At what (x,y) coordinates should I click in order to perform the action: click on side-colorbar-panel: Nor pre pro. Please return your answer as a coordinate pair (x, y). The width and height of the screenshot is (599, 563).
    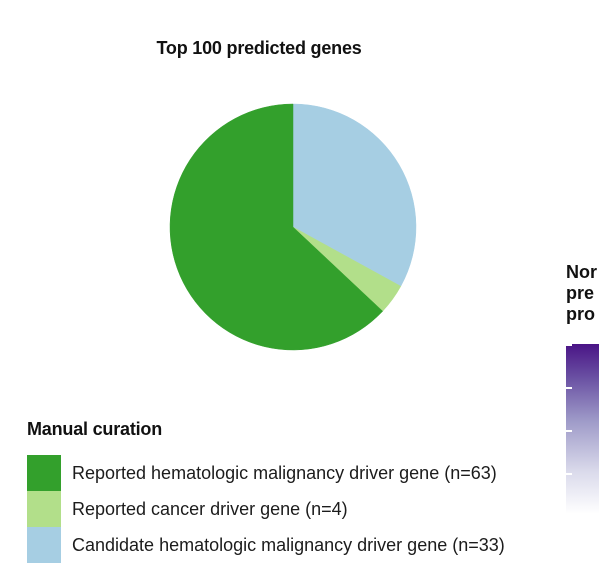
    Looking at the image, I should click on (582, 392).